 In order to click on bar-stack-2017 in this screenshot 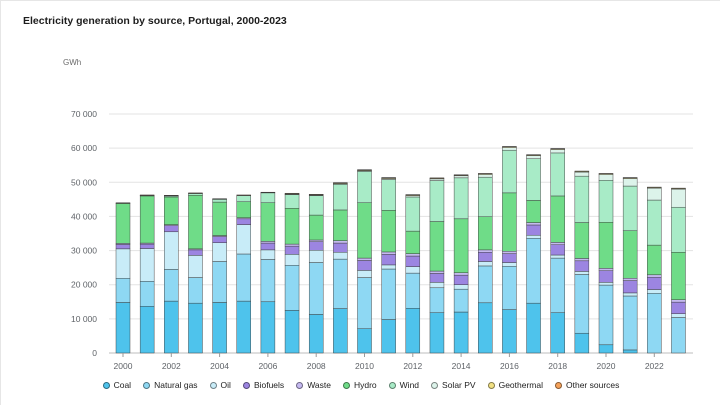, I will do `click(534, 254)`.